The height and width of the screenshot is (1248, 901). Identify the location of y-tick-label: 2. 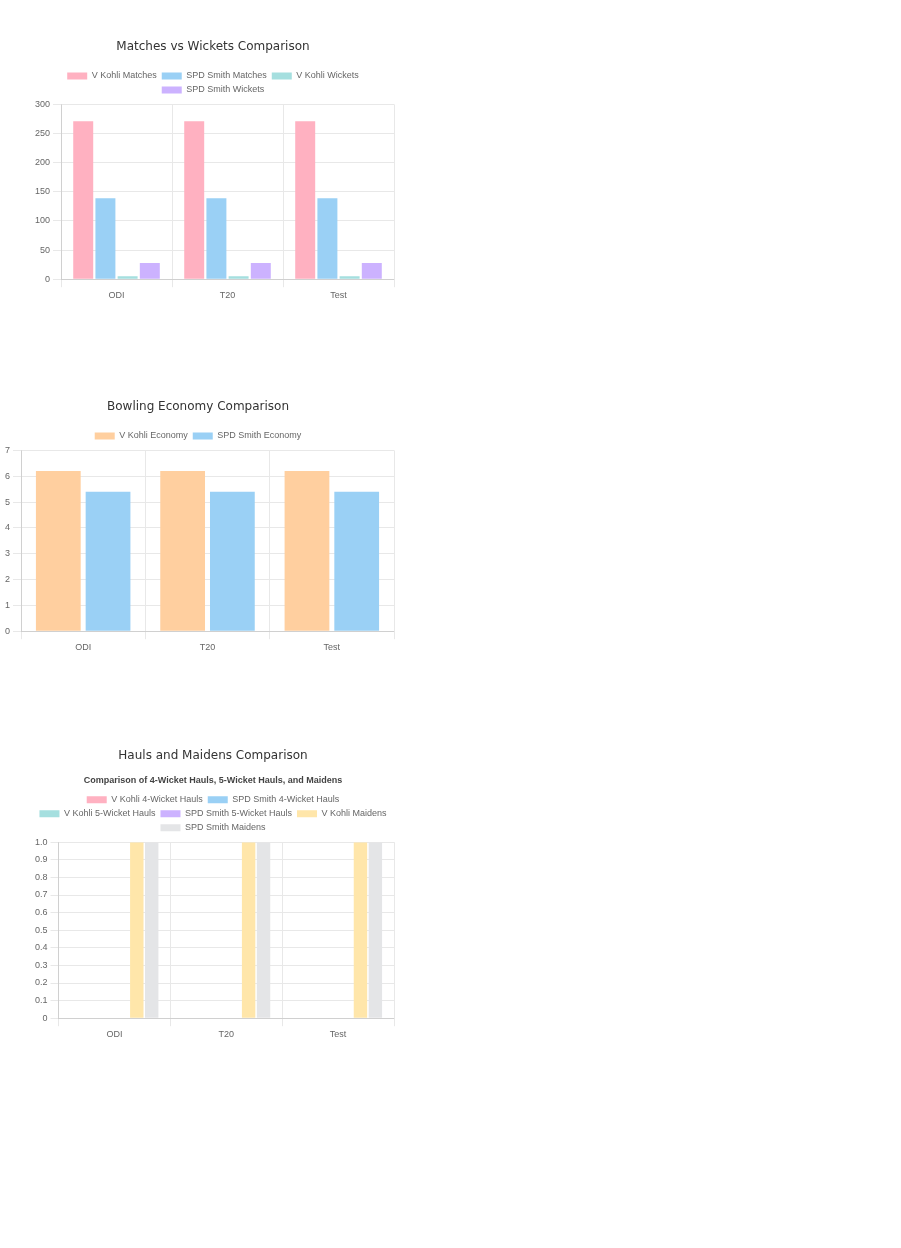
(7, 579).